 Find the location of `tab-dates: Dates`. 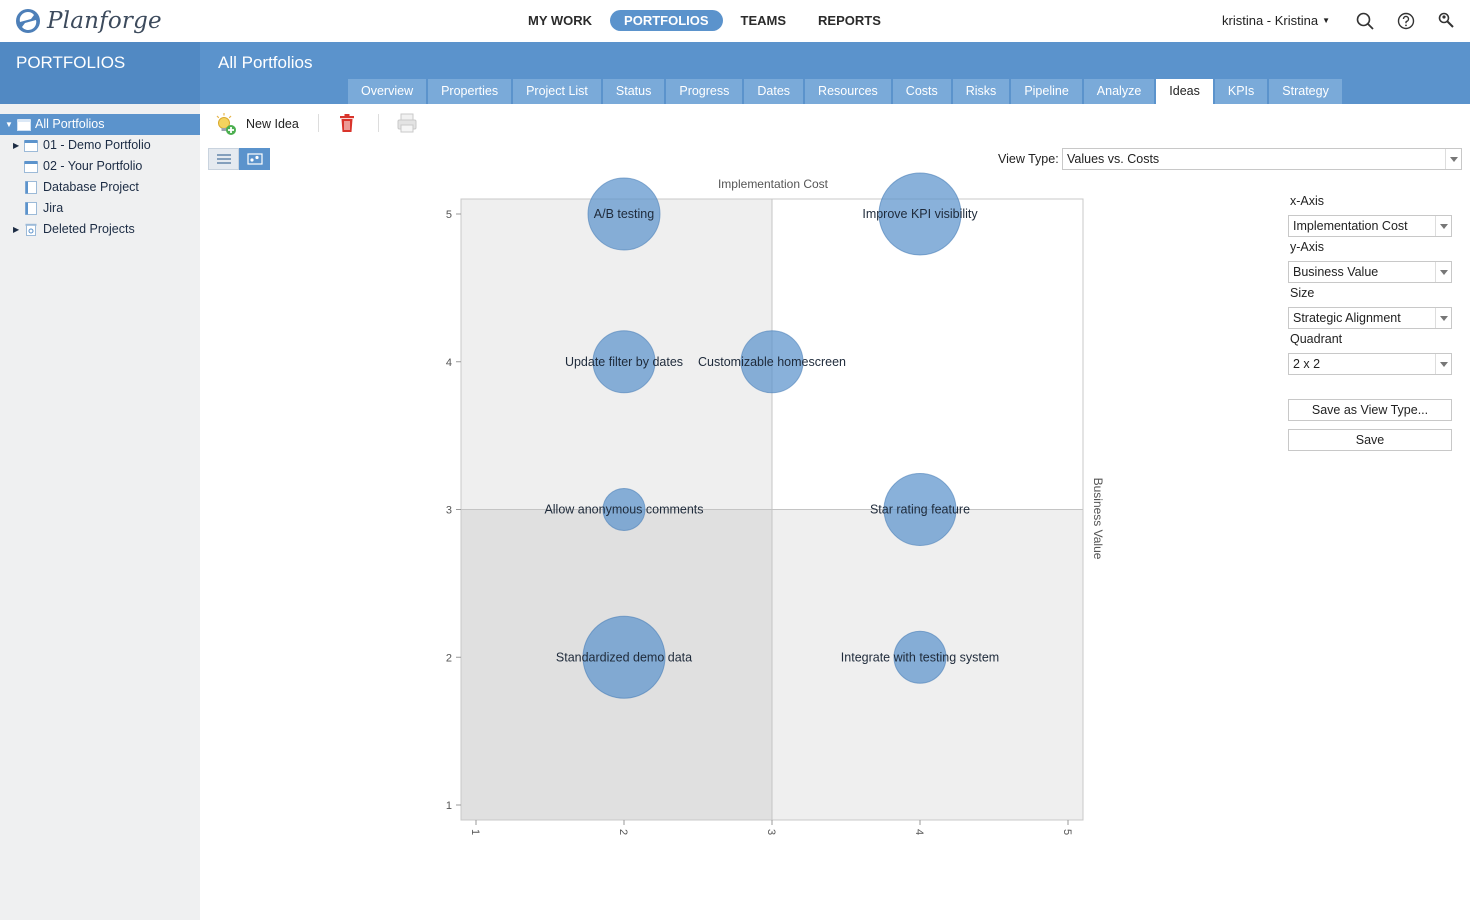

tab-dates: Dates is located at coordinates (774, 91).